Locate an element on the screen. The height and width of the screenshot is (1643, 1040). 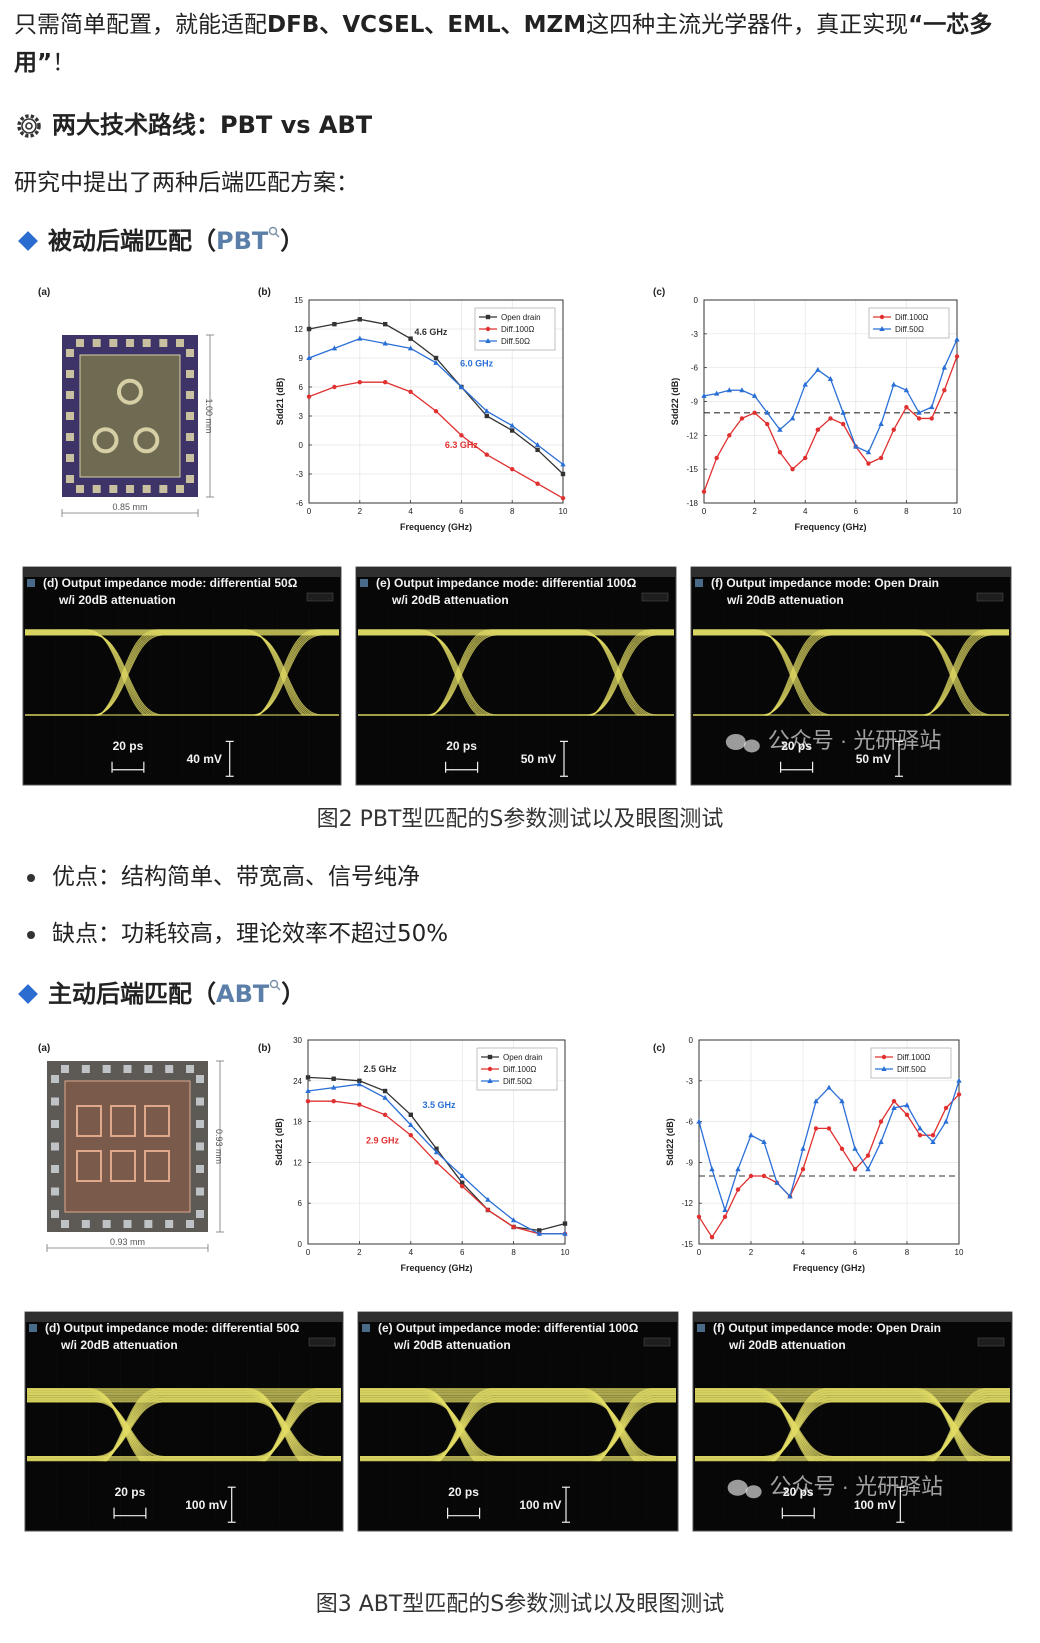
y-tick-label: 24 is located at coordinates (297, 1081).